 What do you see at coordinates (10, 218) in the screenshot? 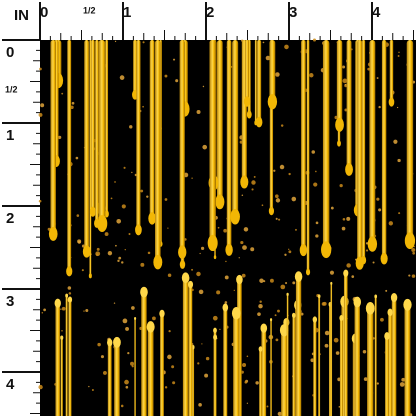
I see `left-label: 2` at bounding box center [10, 218].